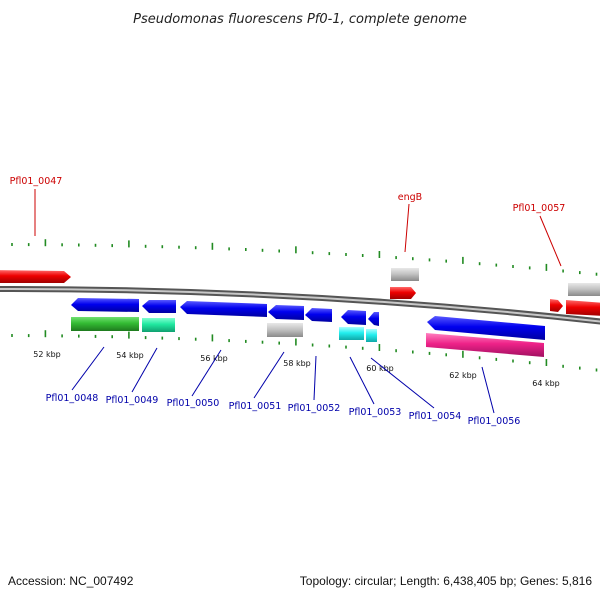 This screenshot has height=600, width=600. Describe the element at coordinates (403, 293) in the screenshot. I see `gene-arrow-engb-cds` at that location.